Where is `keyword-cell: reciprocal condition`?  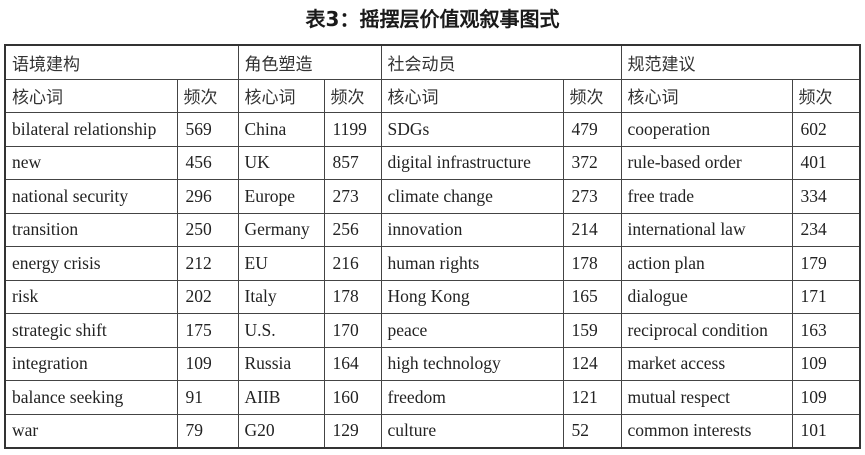
keyword-cell: reciprocal condition is located at coordinates (706, 330).